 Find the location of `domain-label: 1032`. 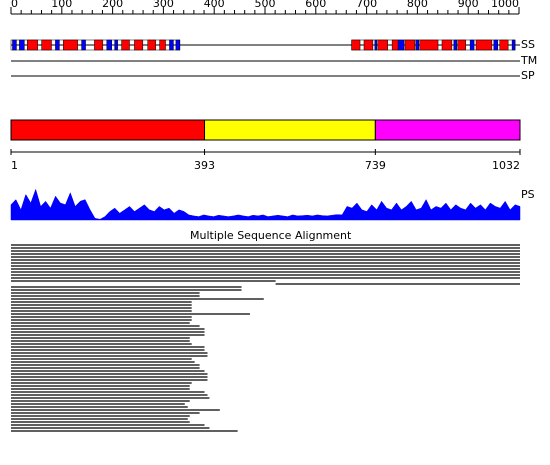

domain-label: 1032 is located at coordinates (506, 165).